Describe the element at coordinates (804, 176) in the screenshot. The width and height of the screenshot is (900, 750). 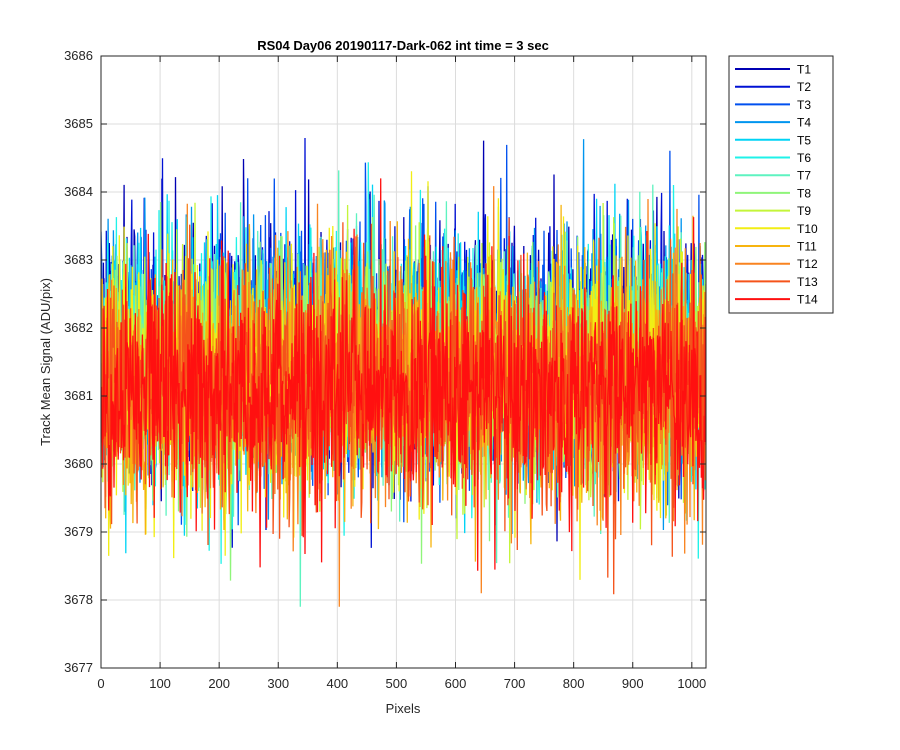
I see `legend-label: T7` at that location.